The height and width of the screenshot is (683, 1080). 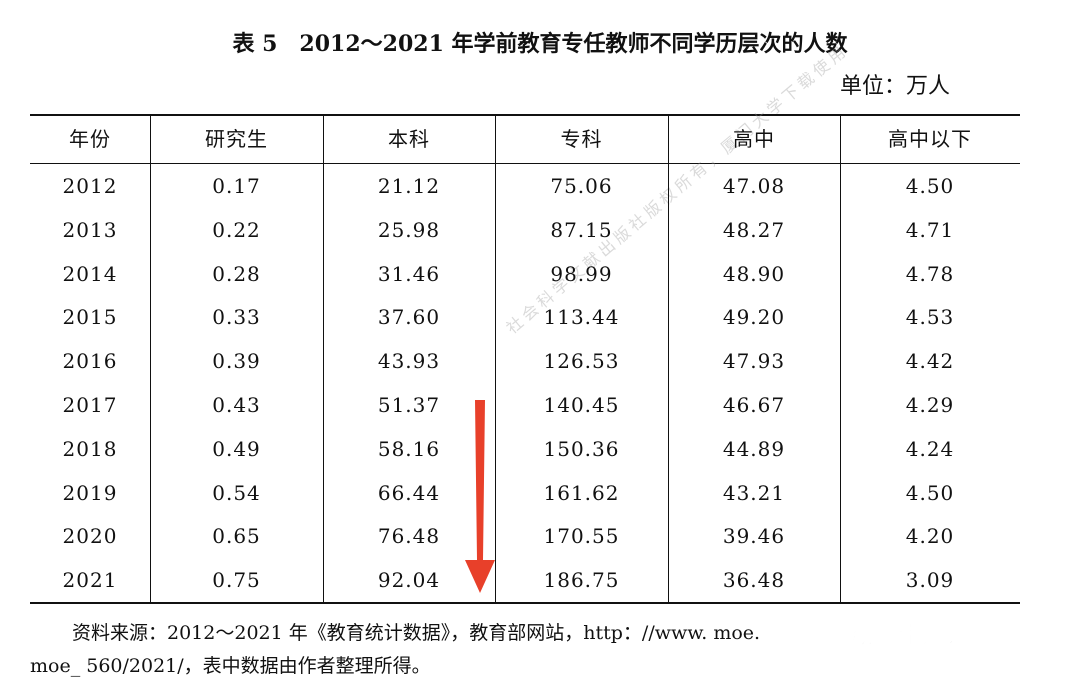 What do you see at coordinates (90, 317) in the screenshot?
I see `table-cell: 2015` at bounding box center [90, 317].